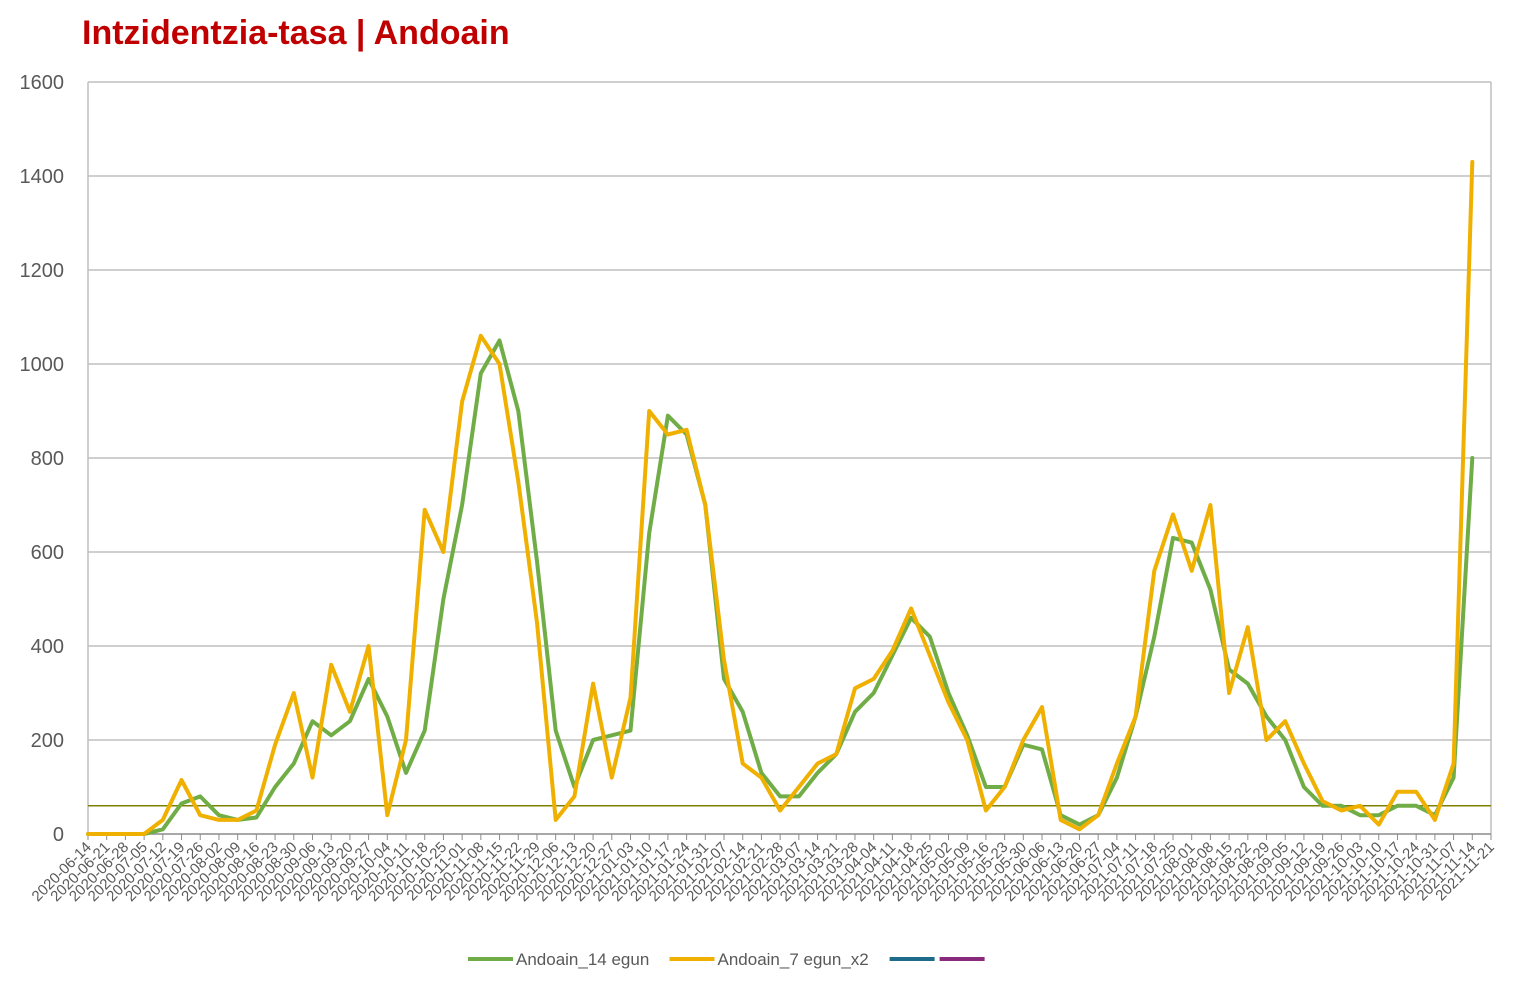  Describe the element at coordinates (42, 365) in the screenshot. I see `y-tick-label: 1000` at that location.